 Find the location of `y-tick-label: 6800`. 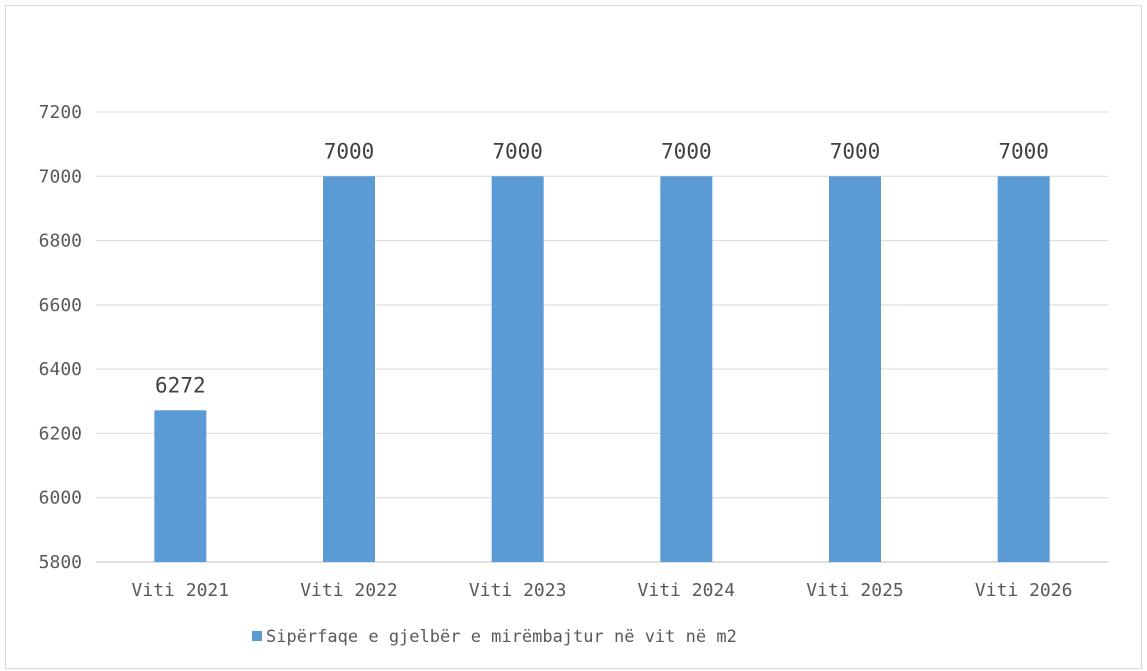

y-tick-label: 6800 is located at coordinates (60, 241).